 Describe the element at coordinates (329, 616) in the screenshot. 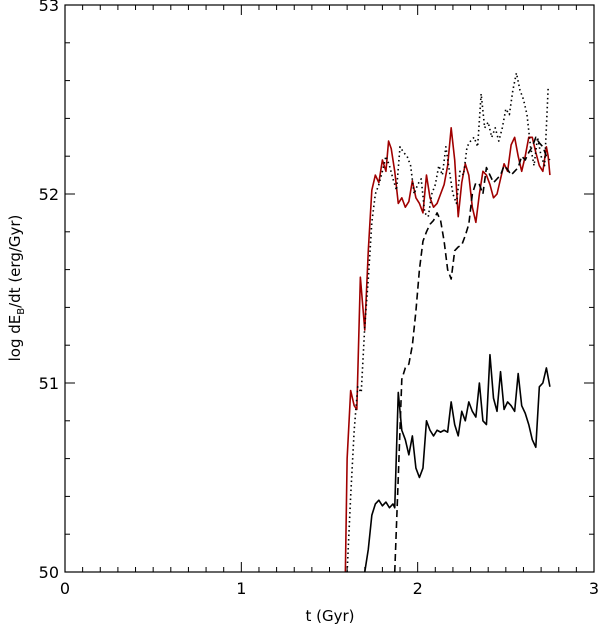

I see `x-axis-label: t (Gyr)` at that location.